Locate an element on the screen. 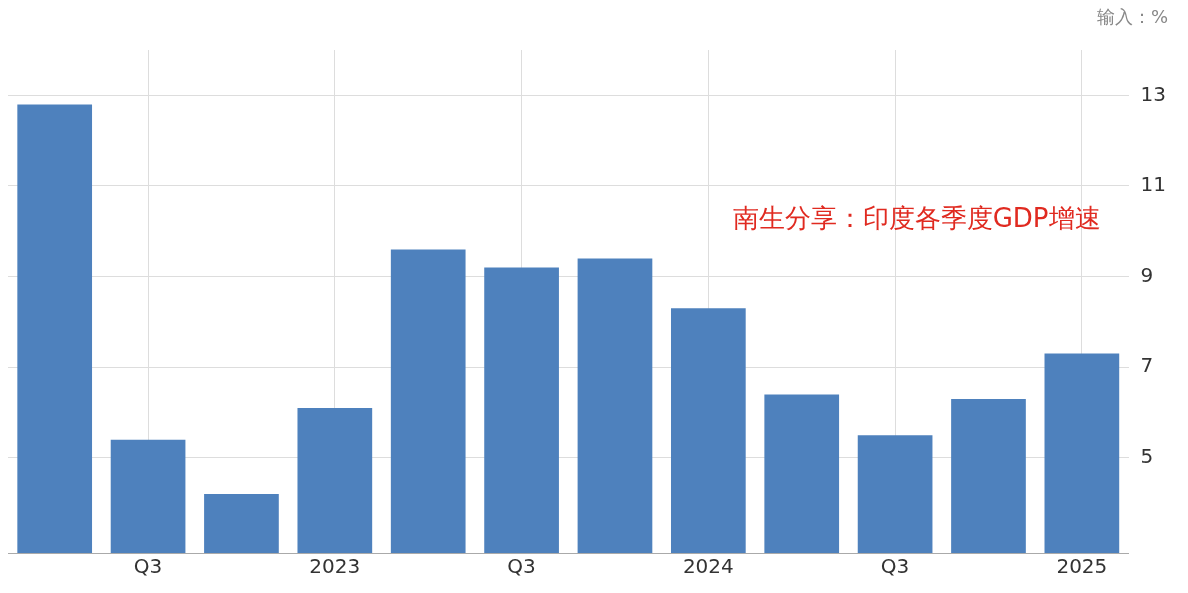 The image size is (1188, 593). y-tick-label: 13 is located at coordinates (1153, 93).